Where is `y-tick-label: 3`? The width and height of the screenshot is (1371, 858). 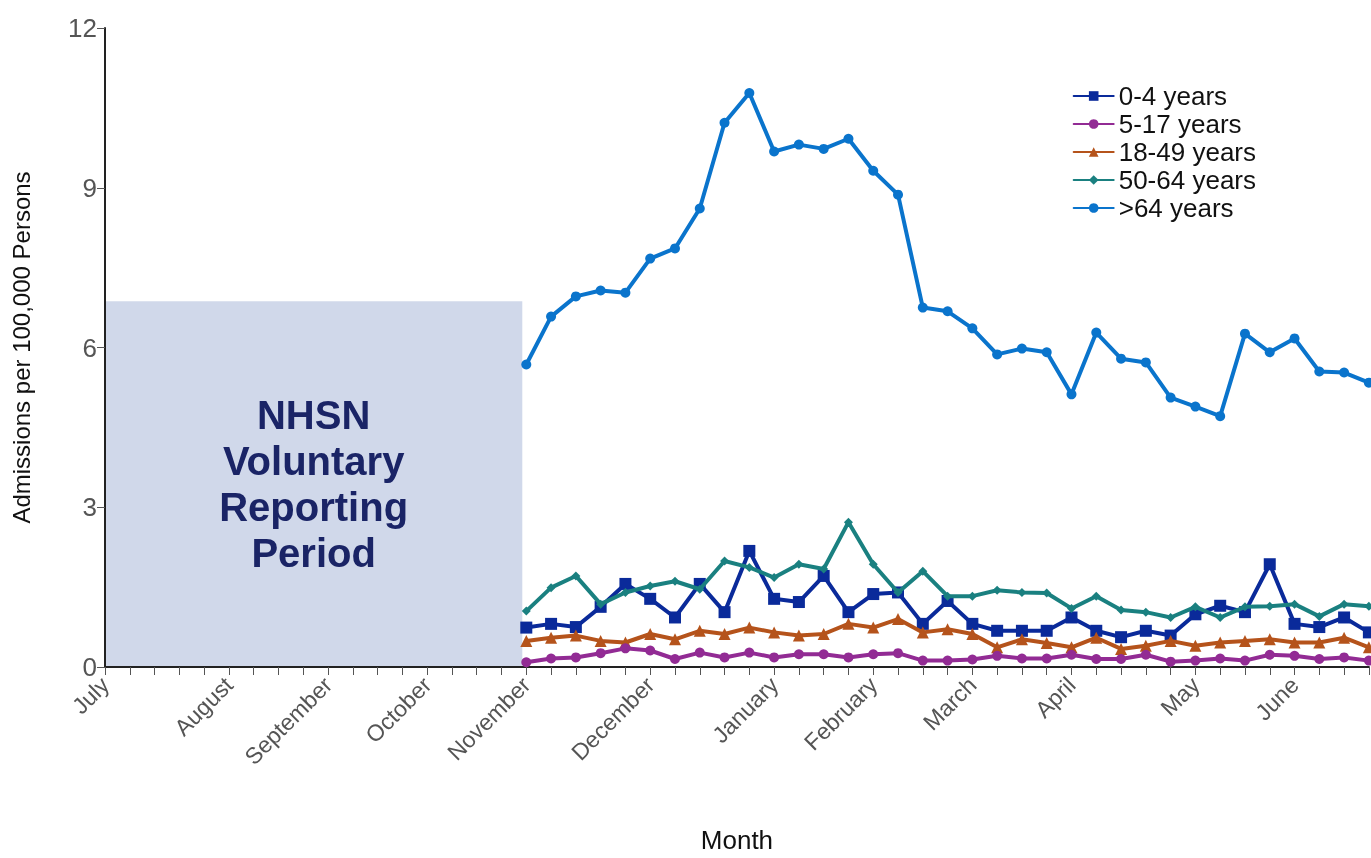
y-tick-label: 3 is located at coordinates (89, 507).